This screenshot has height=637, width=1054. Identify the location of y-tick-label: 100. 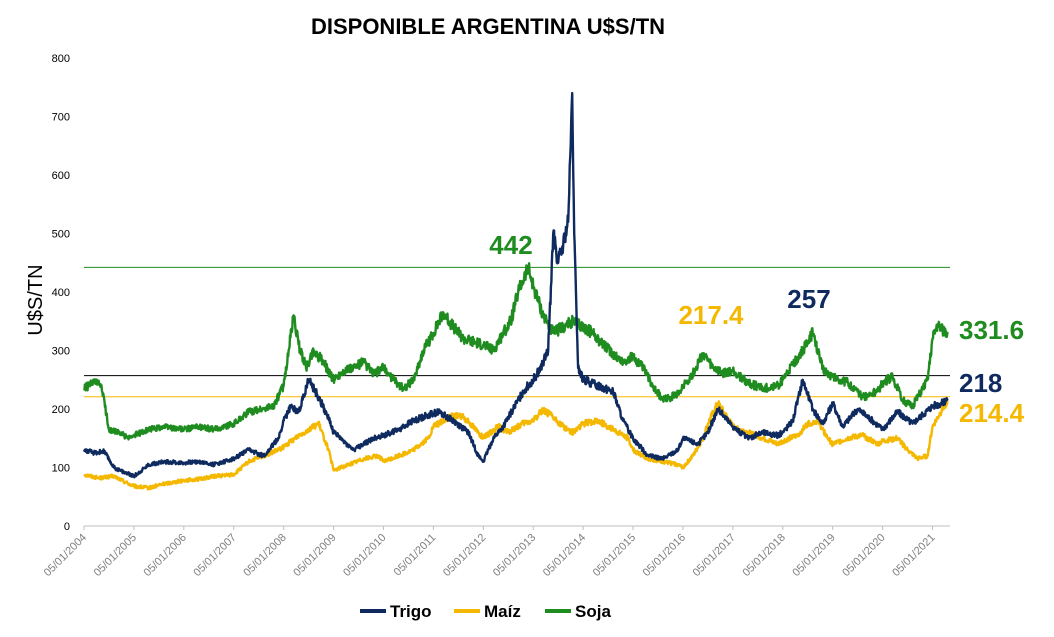
(61, 469).